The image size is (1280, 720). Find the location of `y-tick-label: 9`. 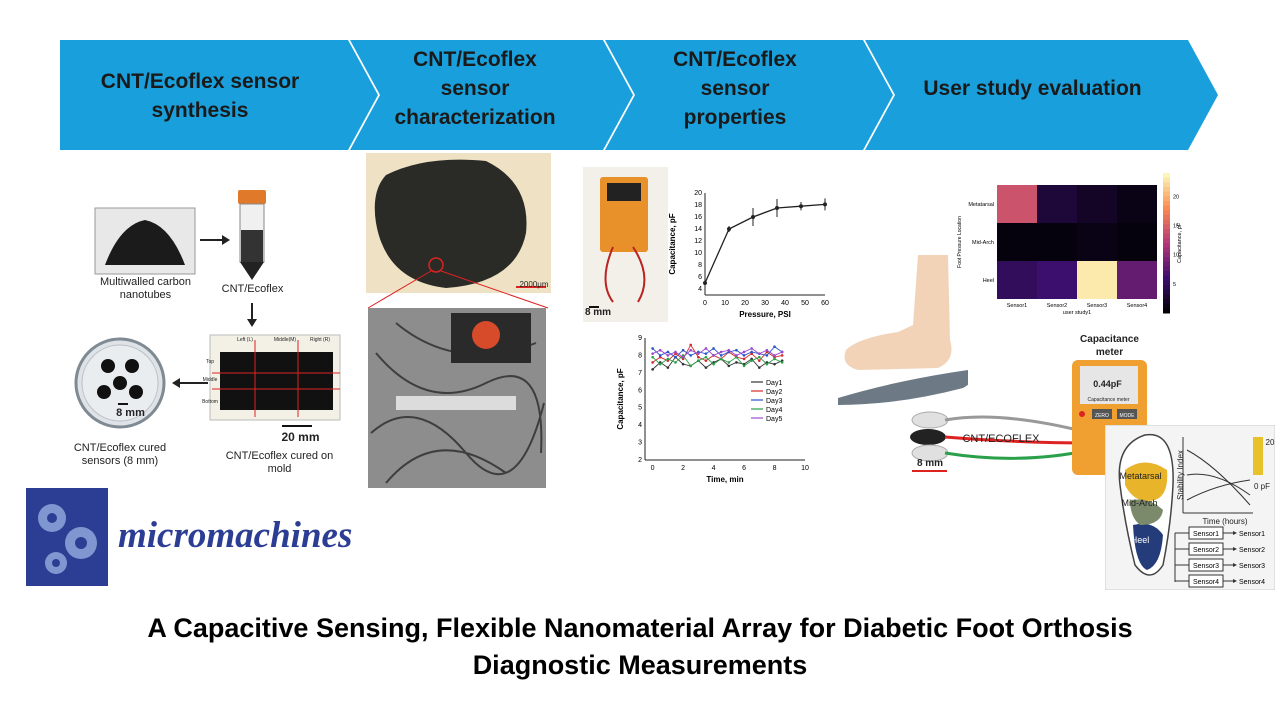

y-tick-label: 9 is located at coordinates (640, 338).